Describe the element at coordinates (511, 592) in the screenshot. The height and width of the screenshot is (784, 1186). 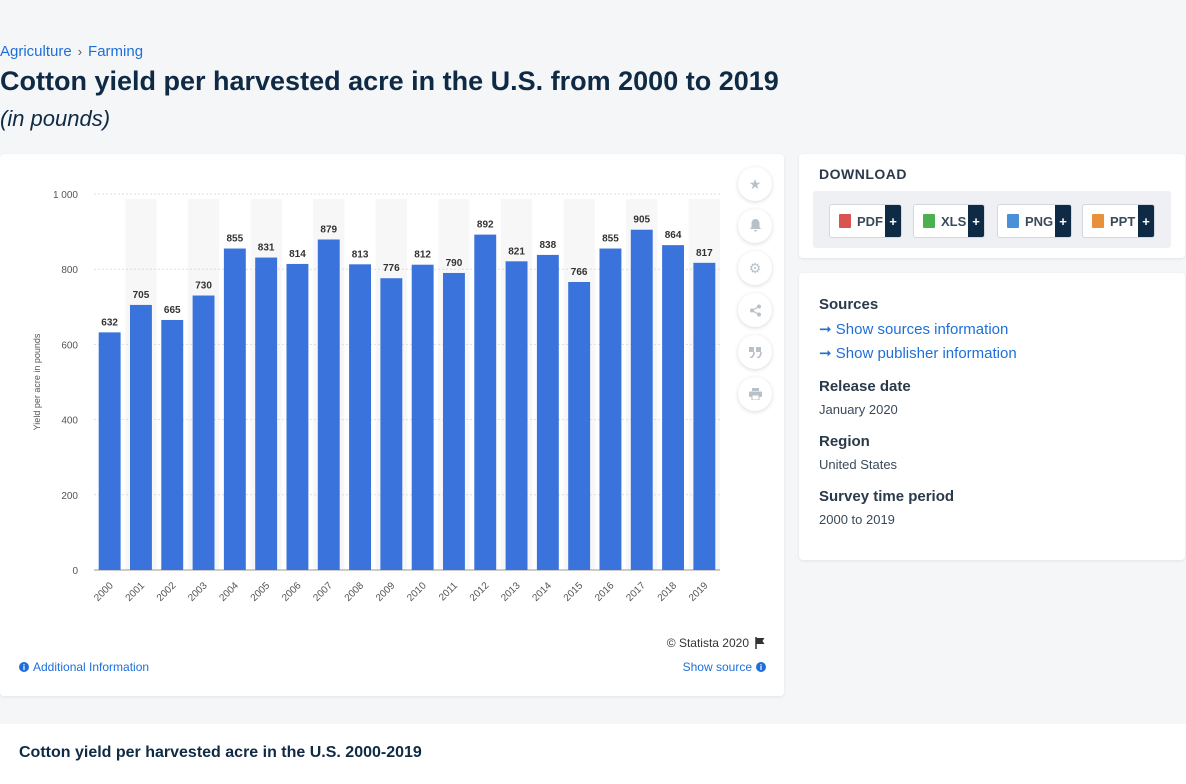
I see `x-tick-label: 2013` at that location.